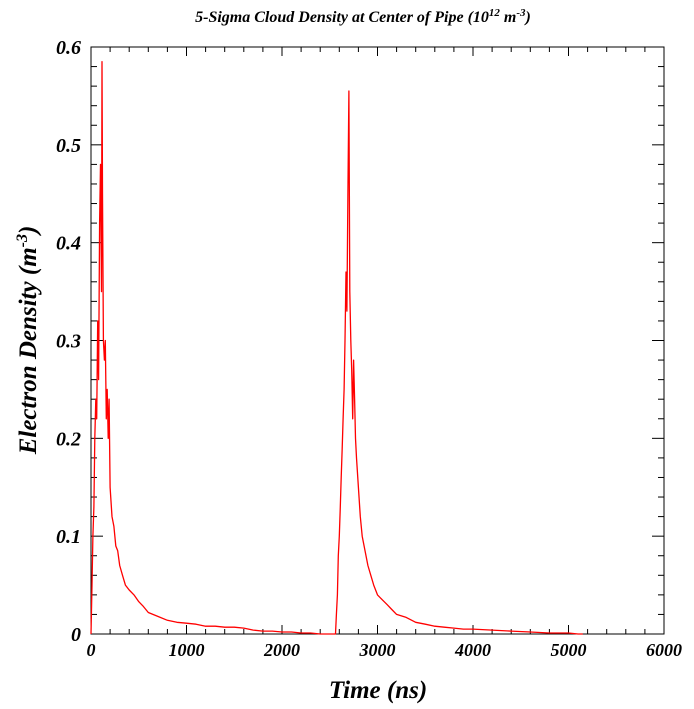 The height and width of the screenshot is (709, 694). What do you see at coordinates (68, 244) in the screenshot?
I see `y-tick-label: 0.4` at bounding box center [68, 244].